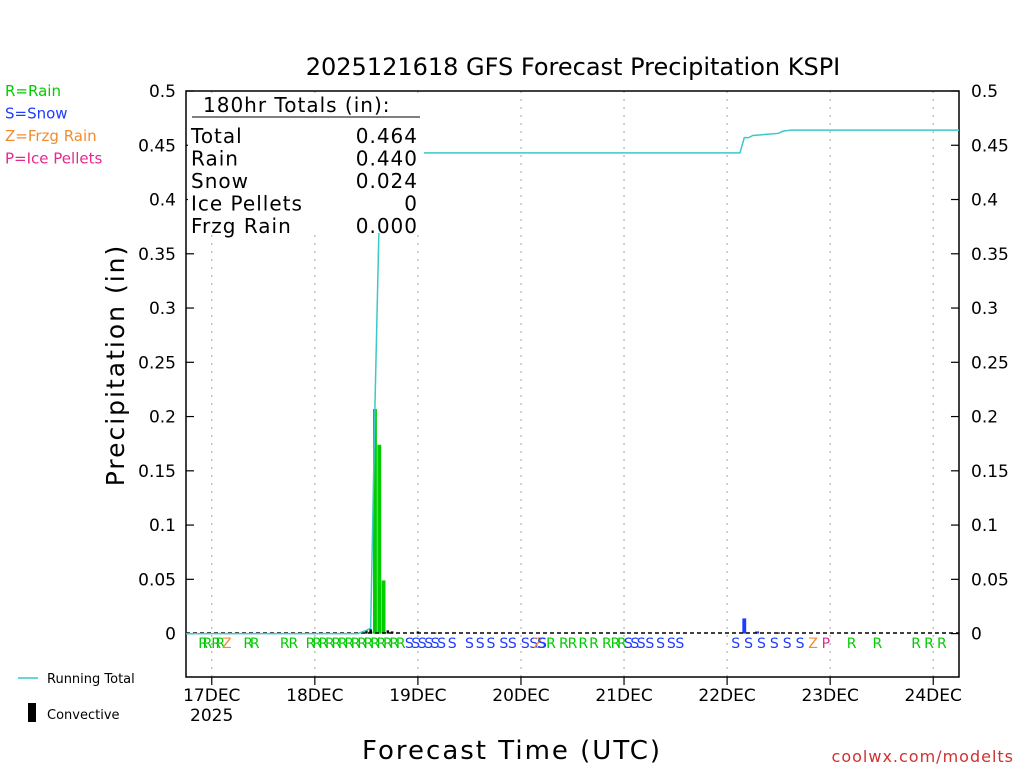 The image size is (1024, 768). I want to click on ptype-legend-entry: S=Snow, so click(36, 114).